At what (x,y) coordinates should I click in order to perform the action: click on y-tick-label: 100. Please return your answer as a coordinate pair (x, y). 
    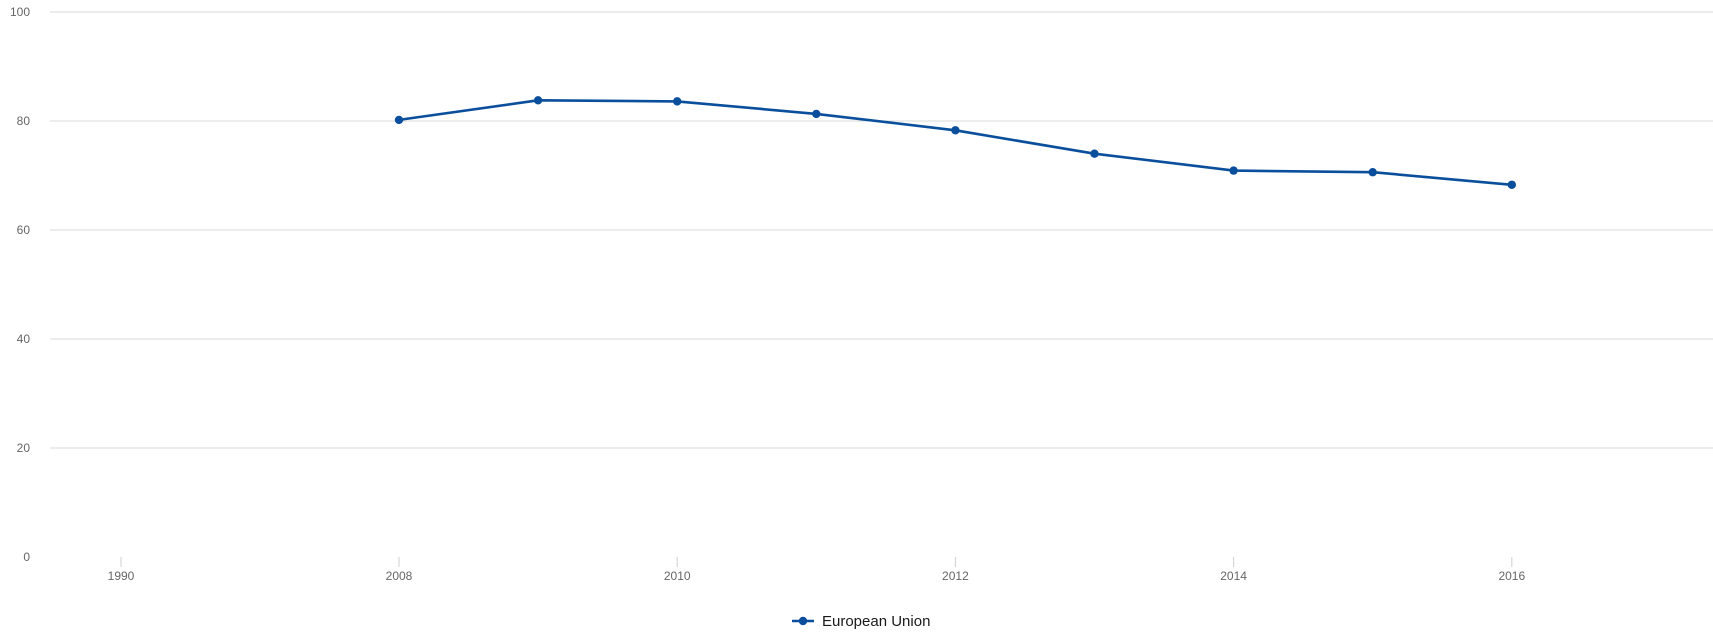
    Looking at the image, I should click on (20, 12).